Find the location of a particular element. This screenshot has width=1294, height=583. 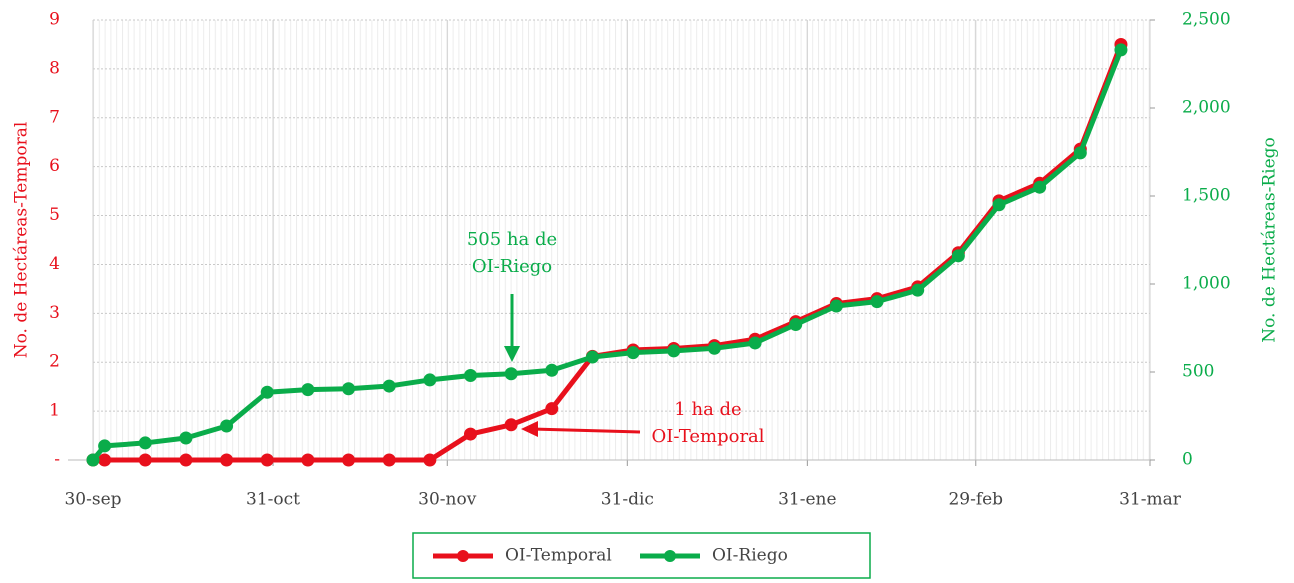

y-tick-label: 1 is located at coordinates (54, 411).